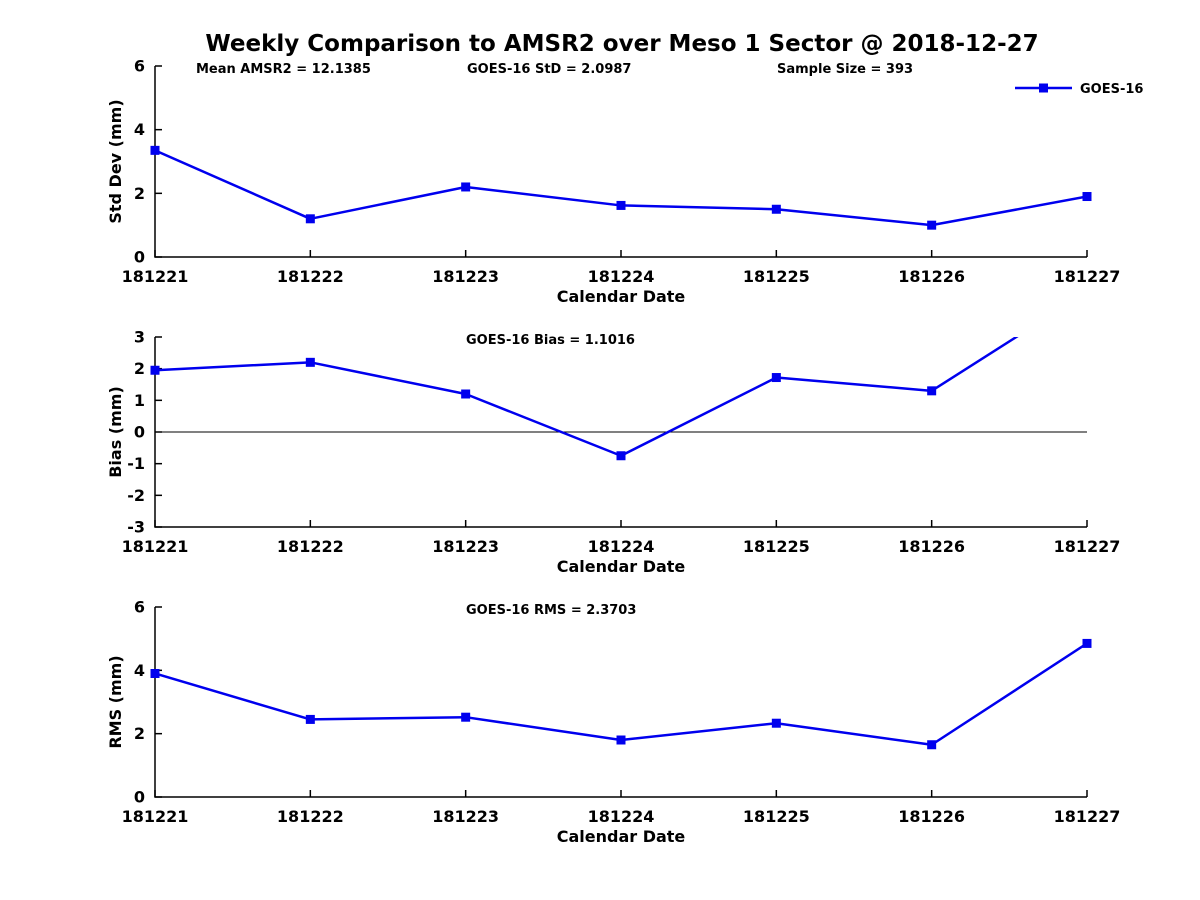  I want to click on subplot-1-y-tick-label: 4, so click(139, 129).